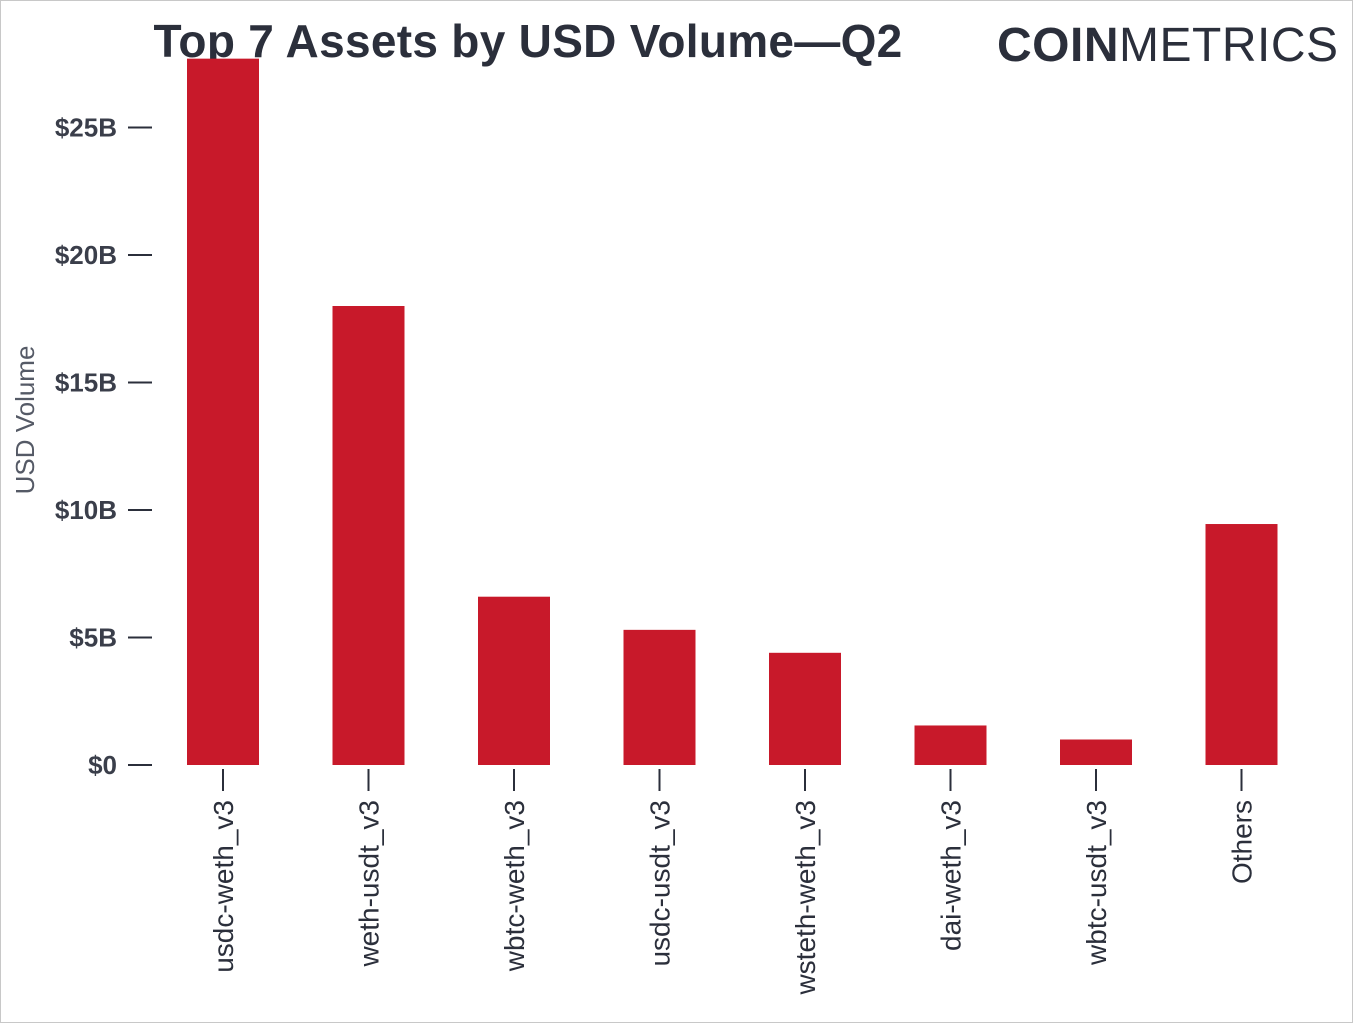  What do you see at coordinates (86, 128) in the screenshot?
I see `y-tick-label: $25B` at bounding box center [86, 128].